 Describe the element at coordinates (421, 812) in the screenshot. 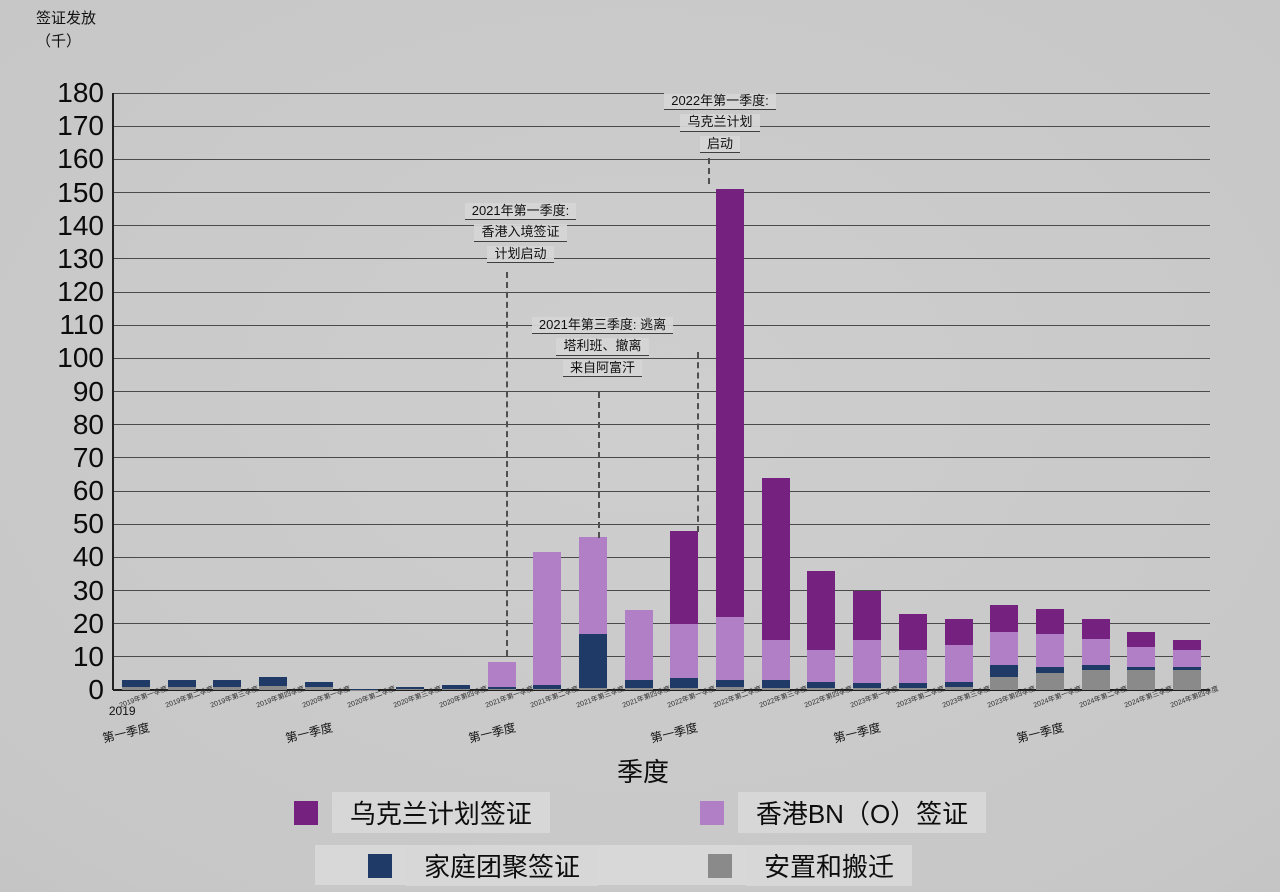

I see `legend-item: 乌克兰计划签证` at that location.